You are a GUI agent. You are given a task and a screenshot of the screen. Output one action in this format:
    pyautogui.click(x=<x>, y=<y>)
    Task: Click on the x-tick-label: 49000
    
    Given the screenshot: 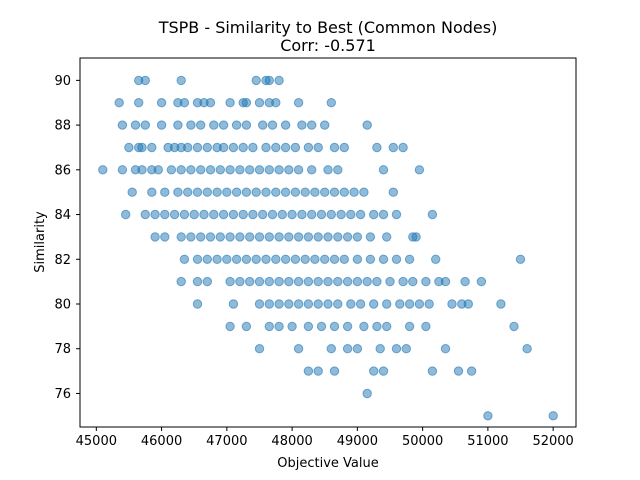 What is the action you would take?
    pyautogui.click(x=357, y=441)
    